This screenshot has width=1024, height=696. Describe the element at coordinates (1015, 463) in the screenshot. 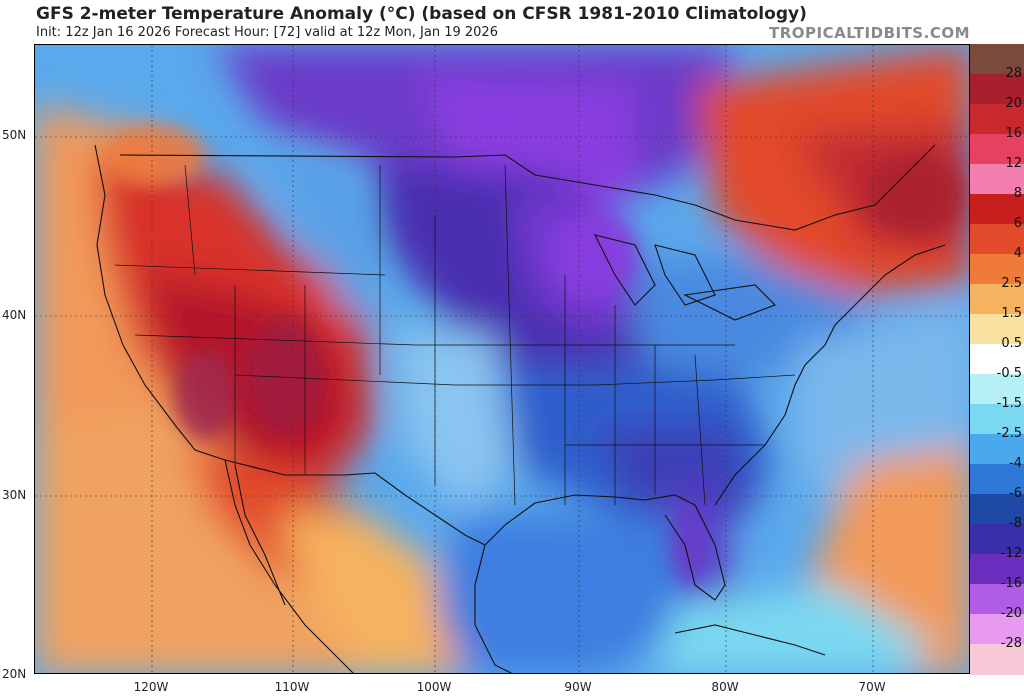

I see `colorbar-label: -4` at that location.